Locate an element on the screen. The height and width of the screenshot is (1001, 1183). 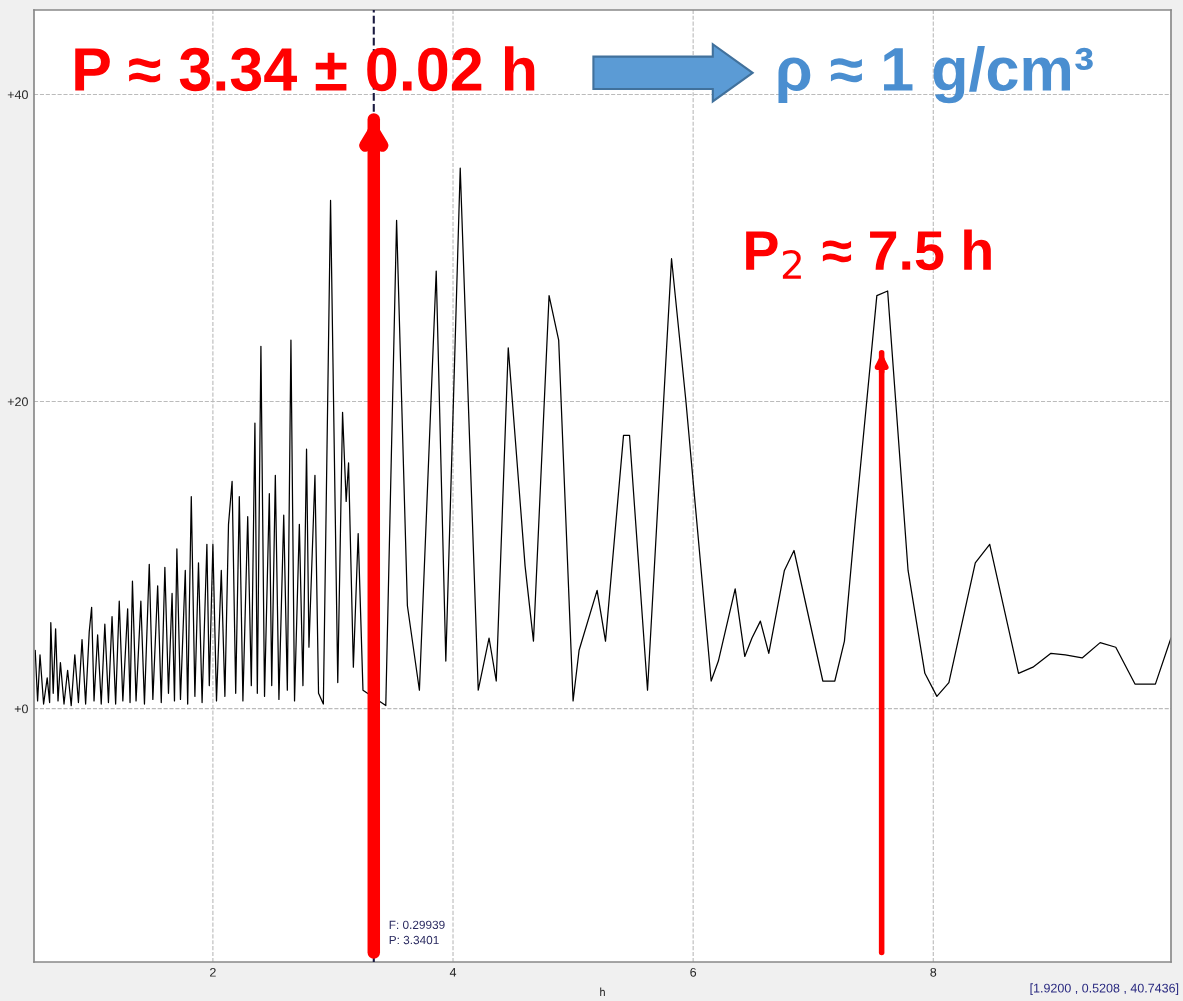
annotation: P$_{2}$ ≈ 7.5 h is located at coordinates (868, 254).